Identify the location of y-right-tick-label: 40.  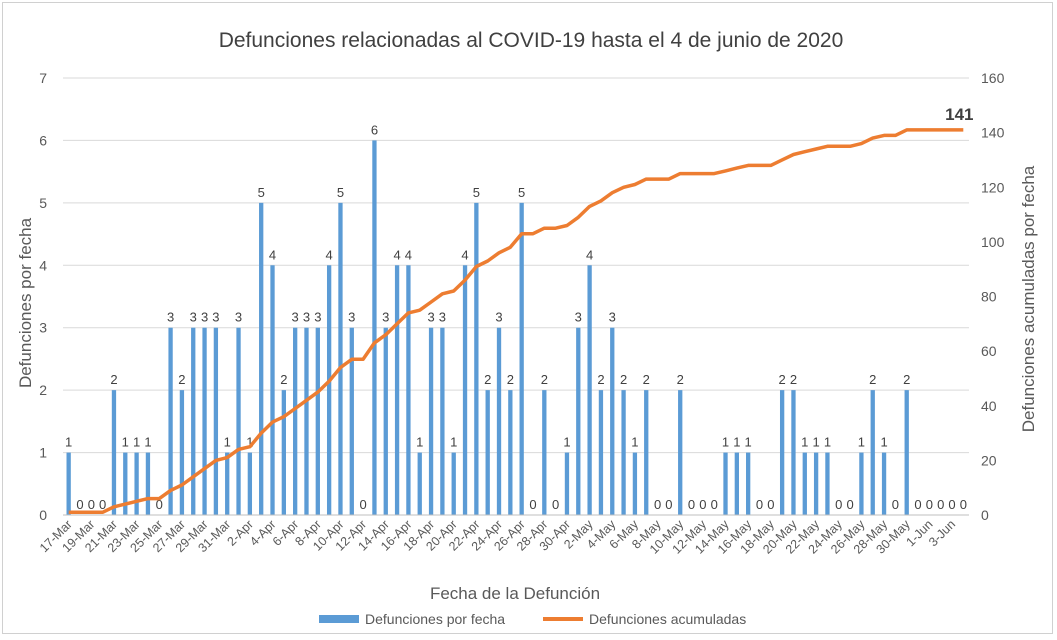
(989, 406).